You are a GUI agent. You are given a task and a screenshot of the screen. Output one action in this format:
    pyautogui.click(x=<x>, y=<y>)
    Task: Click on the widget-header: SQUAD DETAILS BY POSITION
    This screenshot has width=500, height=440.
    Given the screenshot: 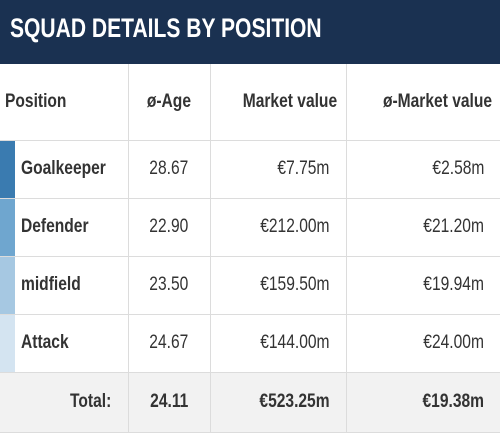 What is the action you would take?
    pyautogui.click(x=250, y=32)
    